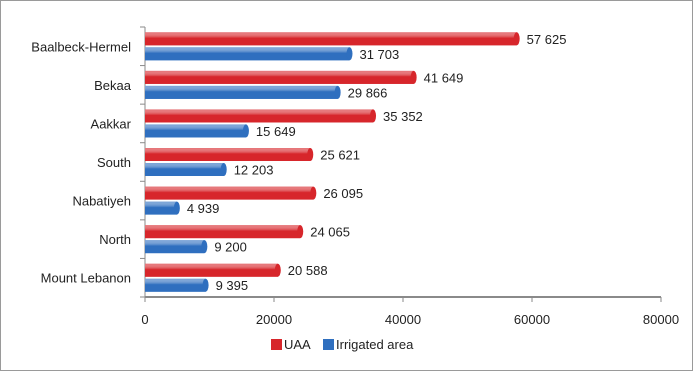 The image size is (693, 371). Describe the element at coordinates (403, 319) in the screenshot. I see `x-tick-label: 40000` at that location.